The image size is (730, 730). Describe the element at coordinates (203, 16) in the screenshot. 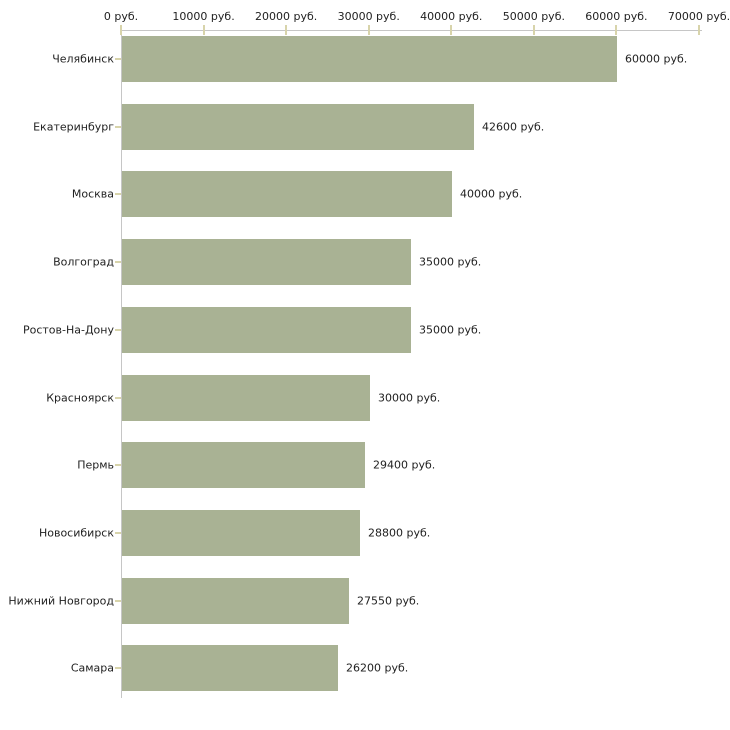

I see `x-axis-tick-label: 10000 руб.` at that location.